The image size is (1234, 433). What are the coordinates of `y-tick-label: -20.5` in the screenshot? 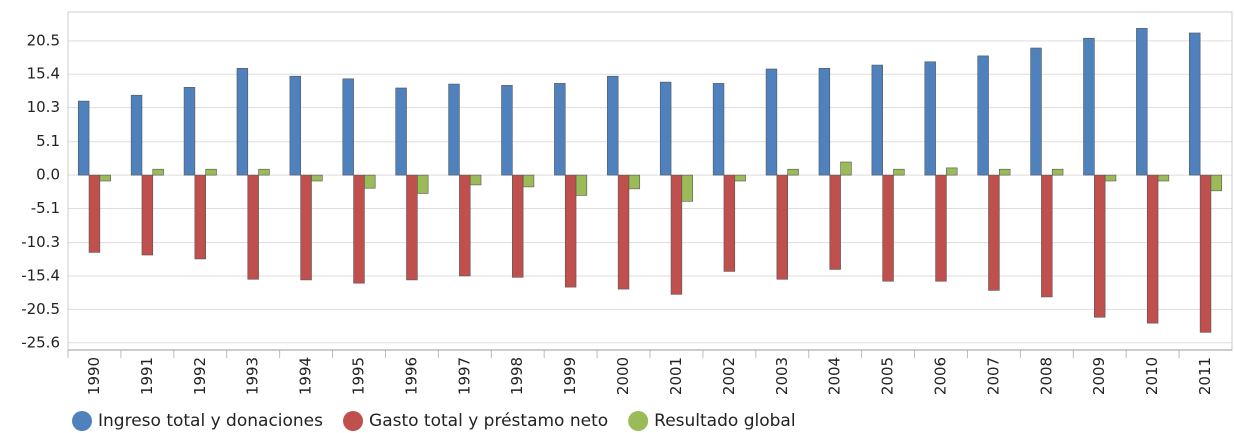 It's located at (40, 309).